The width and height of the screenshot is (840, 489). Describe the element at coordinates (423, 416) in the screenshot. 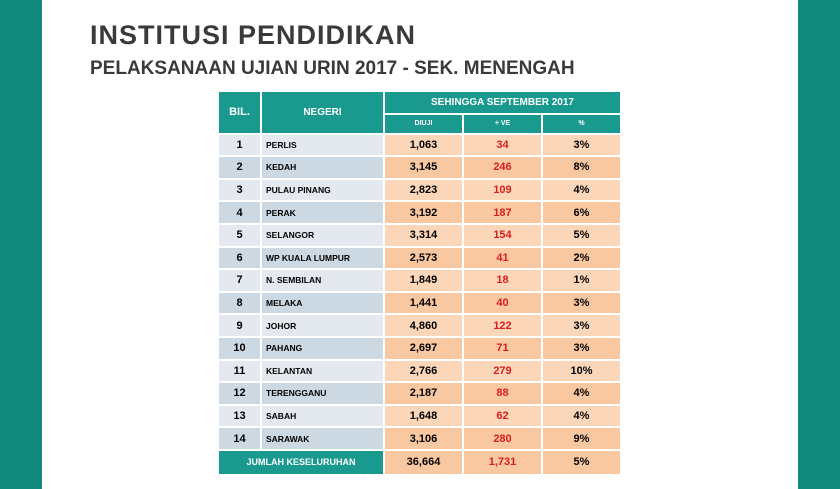

I see `cell: 1,648` at that location.